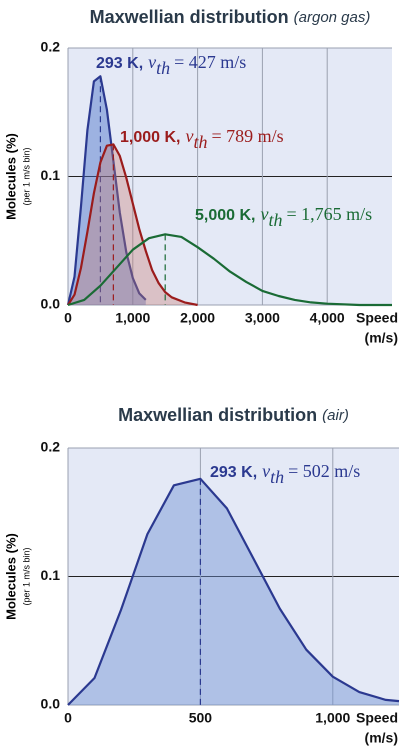 The width and height of the screenshot is (401, 751). Describe the element at coordinates (171, 65) in the screenshot. I see `series-label: 293 K, vth = 427 m/s` at that location.